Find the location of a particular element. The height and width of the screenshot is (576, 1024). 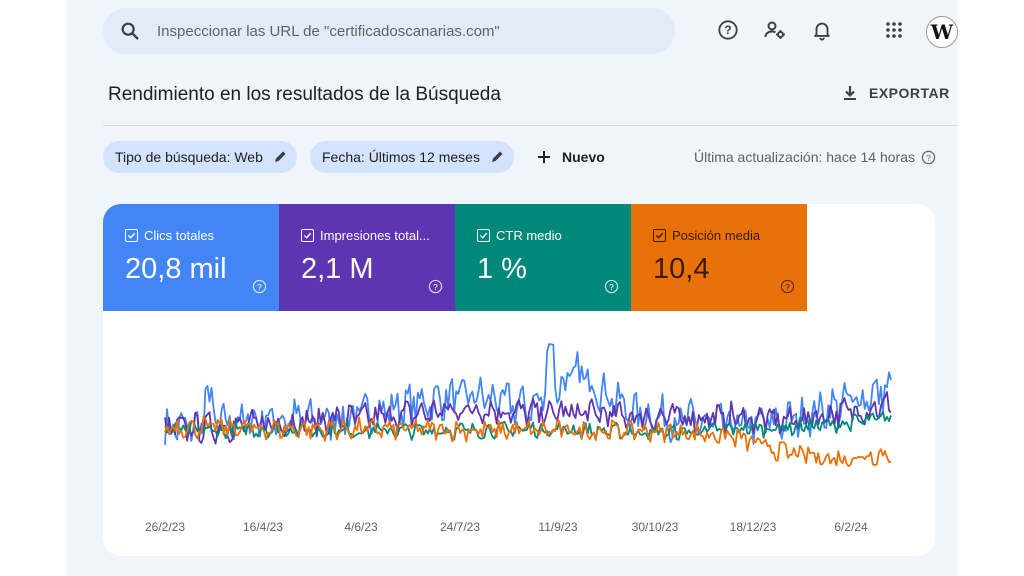

x-tick-label: 4/6/23 is located at coordinates (361, 527).